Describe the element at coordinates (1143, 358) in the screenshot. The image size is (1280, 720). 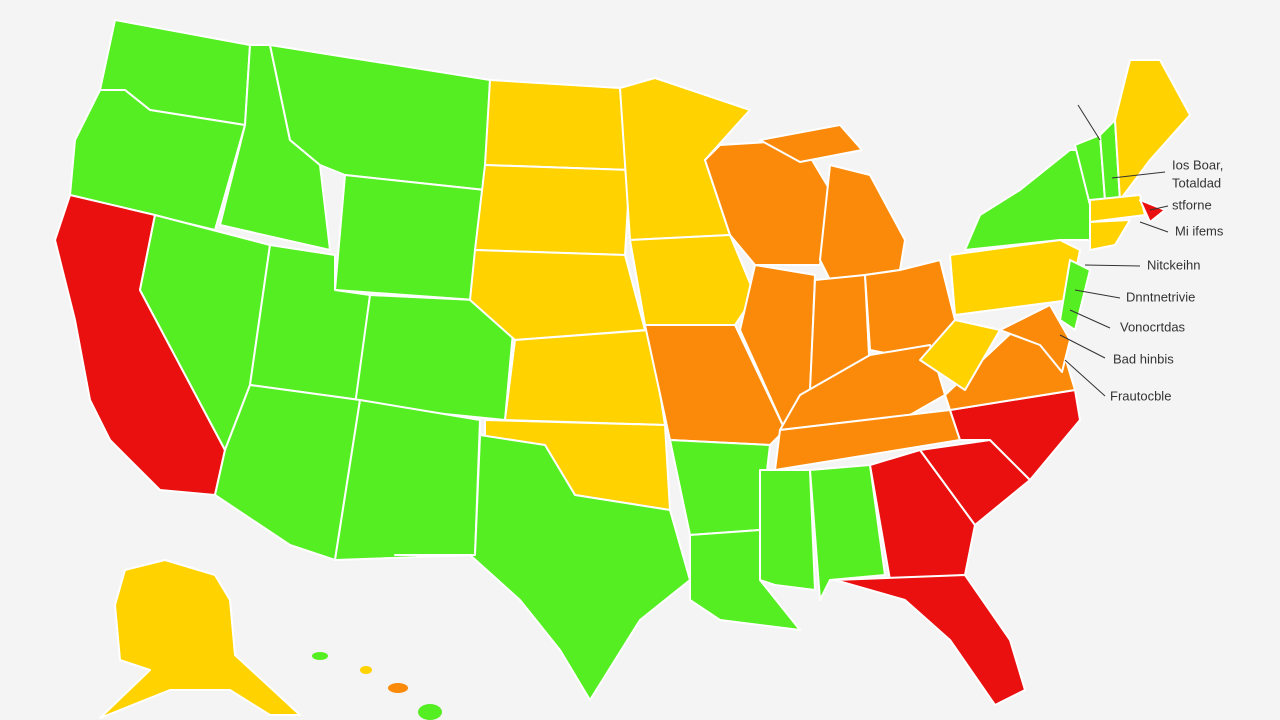
I see `map-label: Bad hinbis` at that location.